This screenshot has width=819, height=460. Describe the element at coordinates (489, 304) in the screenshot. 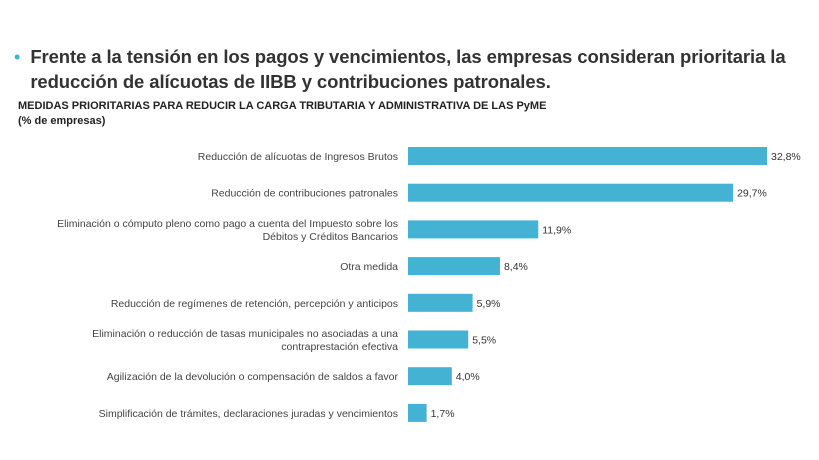

I see `data-label-4: 5,9%` at that location.